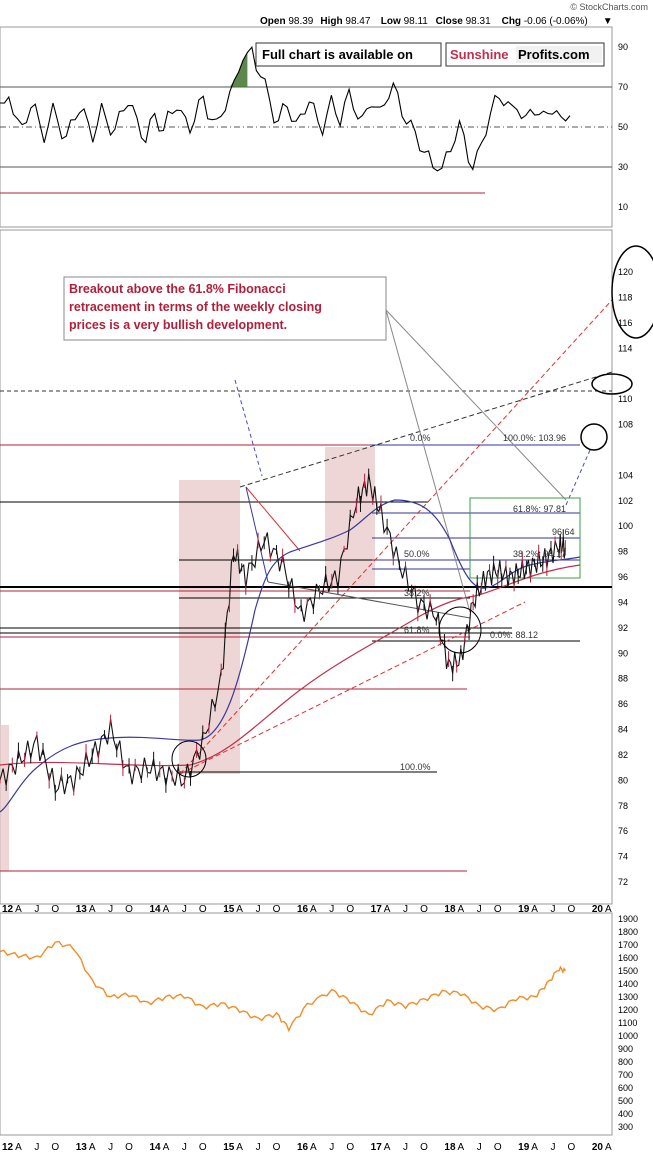 This screenshot has width=653, height=1156. What do you see at coordinates (498, 1147) in the screenshot?
I see `gold-xtick-27: O` at bounding box center [498, 1147].